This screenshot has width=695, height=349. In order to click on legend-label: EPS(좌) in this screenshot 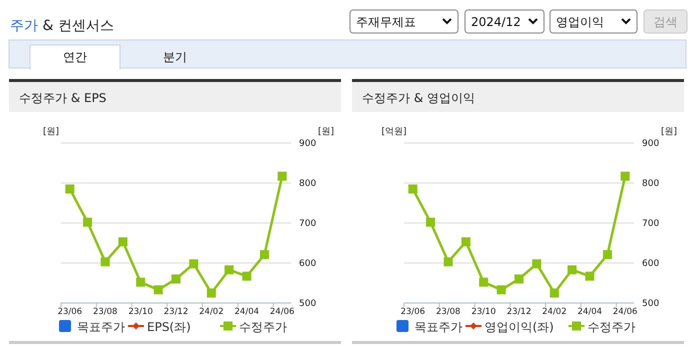, I will do `click(169, 327)`.